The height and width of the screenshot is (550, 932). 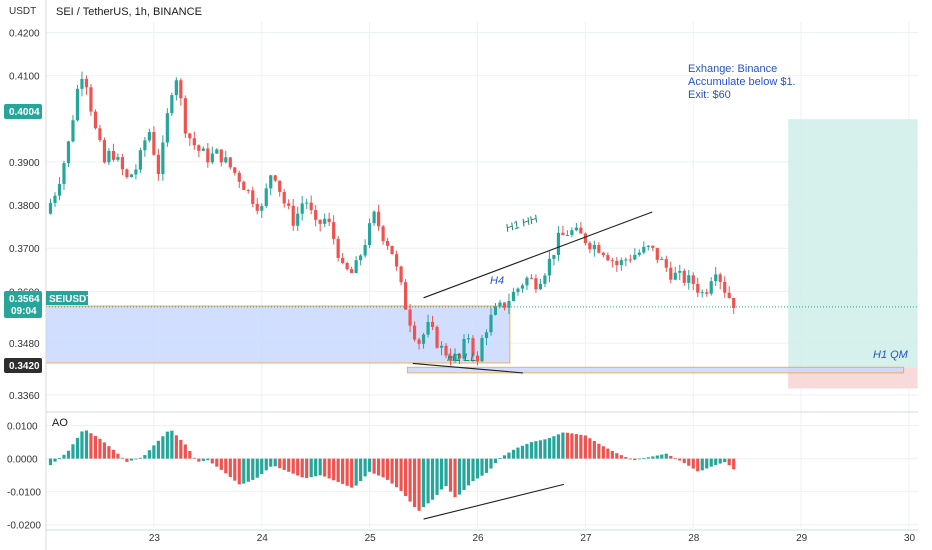 What do you see at coordinates (24, 33) in the screenshot?
I see `price-tick-label: 0.4200` at bounding box center [24, 33].